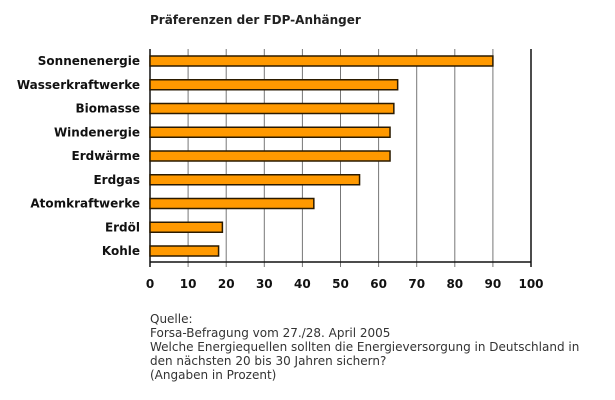  I want to click on source-line: Forsa-Befragung vom 27./28. April 2005, so click(270, 333).